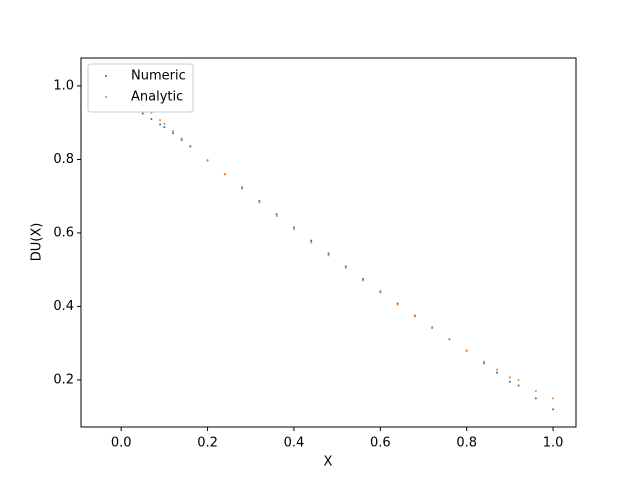 The width and height of the screenshot is (640, 484). I want to click on legend-box, so click(140, 88).